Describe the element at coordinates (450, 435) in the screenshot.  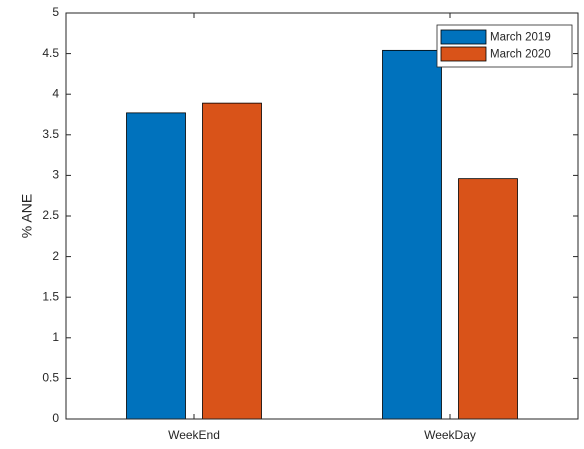
I see `x-tick-label: WeekDay` at that location.